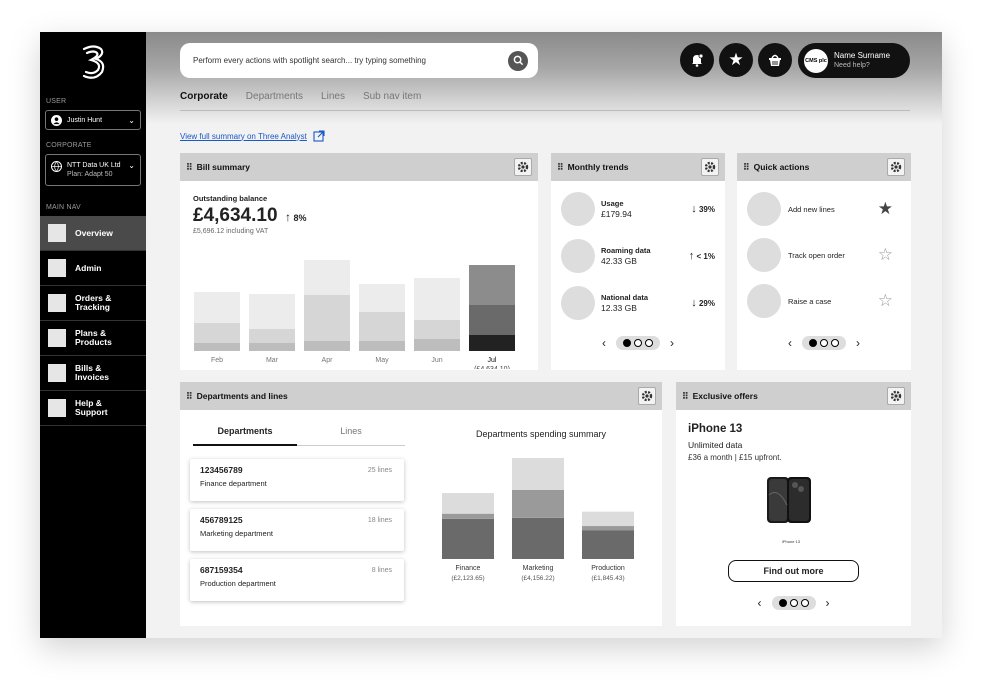 The height and width of the screenshot is (686, 982). I want to click on tab-sub-nav-item: Sub nav item, so click(392, 96).